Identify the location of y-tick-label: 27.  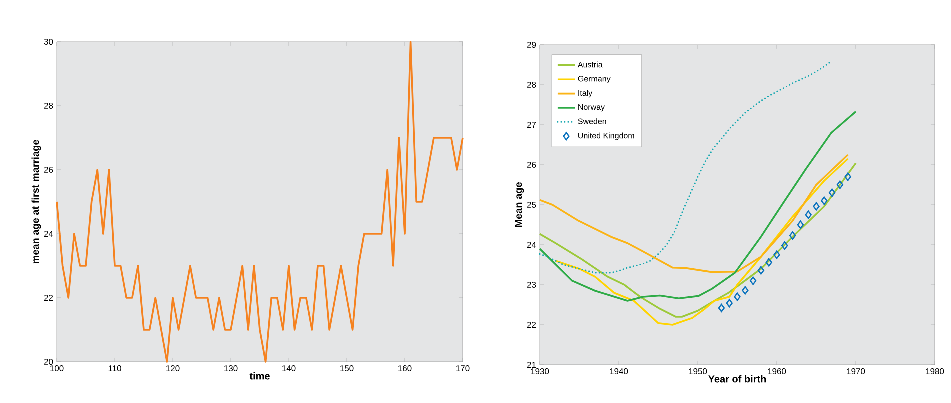
(531, 125).